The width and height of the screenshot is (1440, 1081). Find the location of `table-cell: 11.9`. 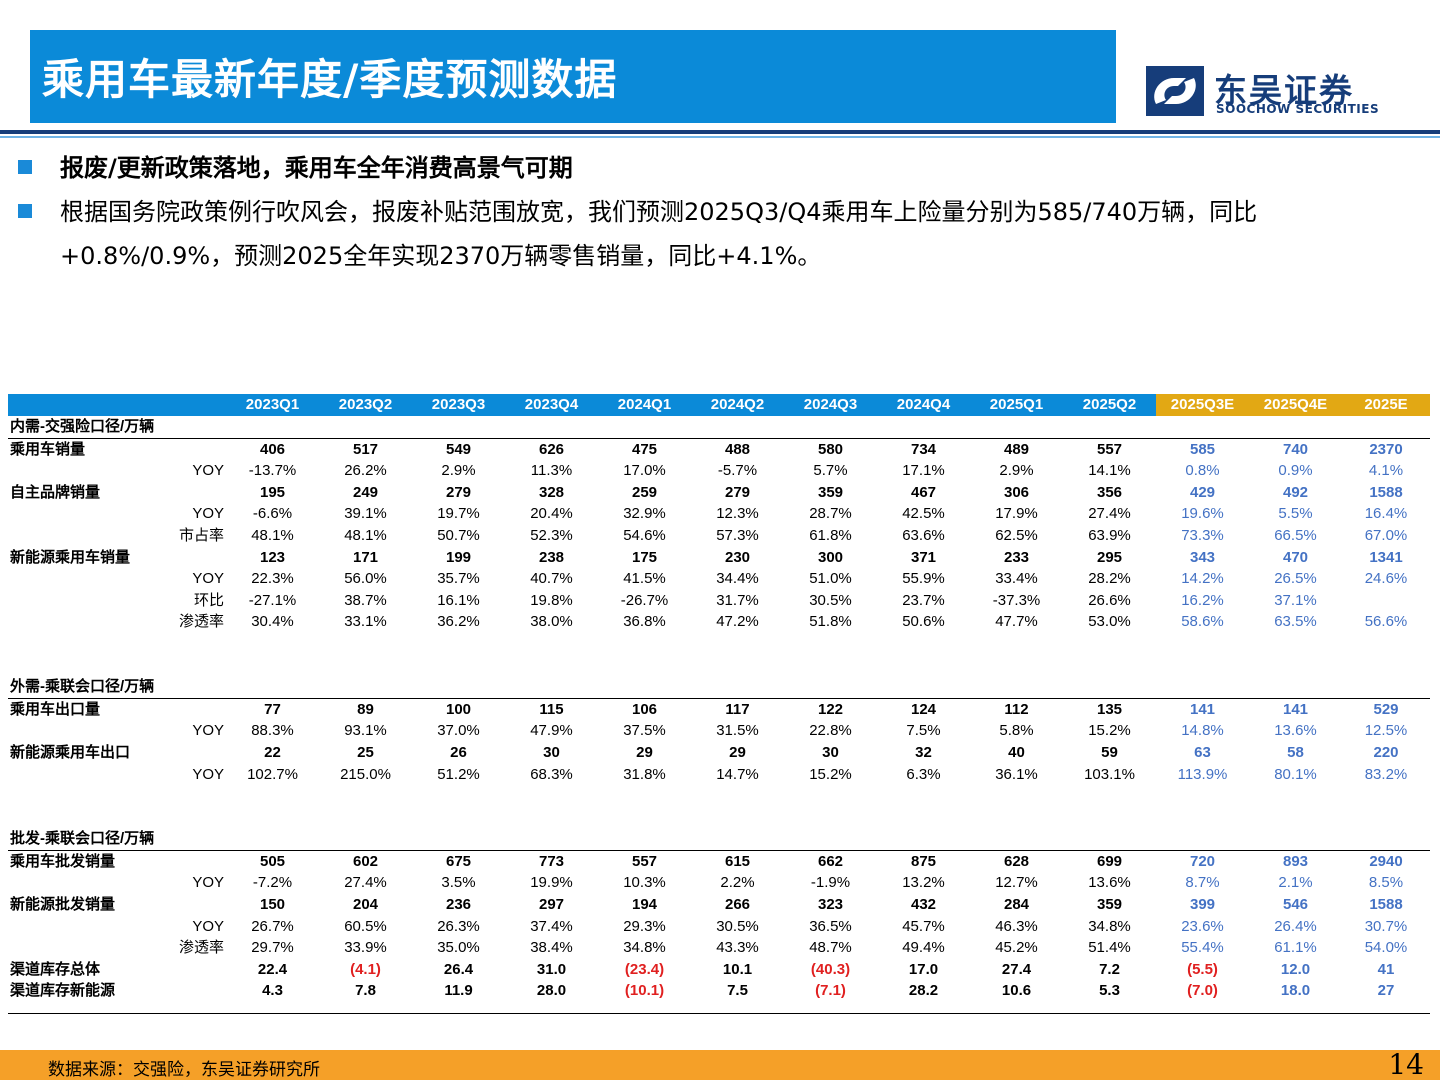

table-cell: 11.9 is located at coordinates (458, 991).